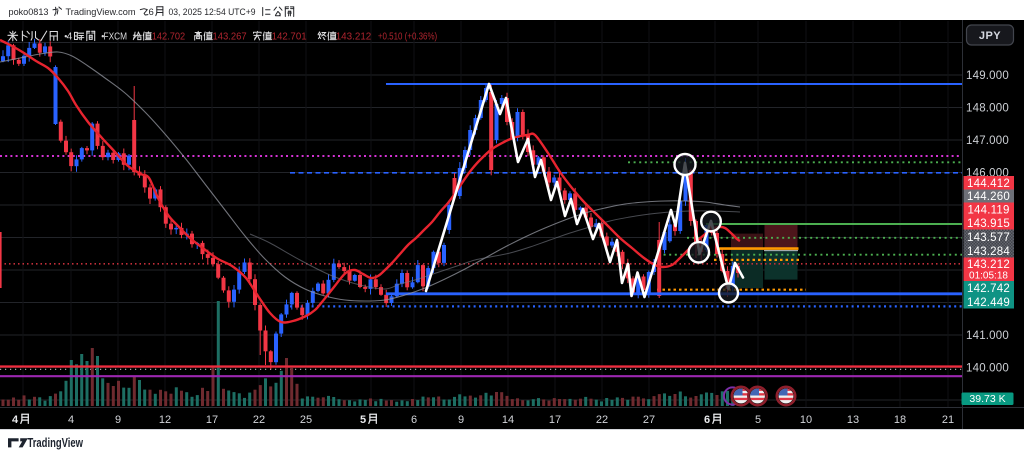  Describe the element at coordinates (29, 12) in the screenshot. I see `svg-text: poko0813` at that location.